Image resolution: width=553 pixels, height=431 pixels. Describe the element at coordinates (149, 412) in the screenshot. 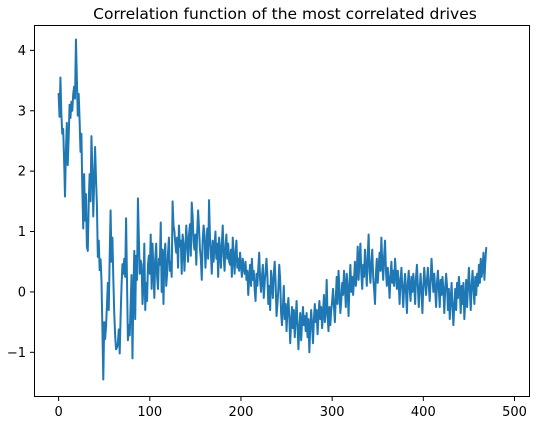

I see `x-tick-label: 100` at that location.